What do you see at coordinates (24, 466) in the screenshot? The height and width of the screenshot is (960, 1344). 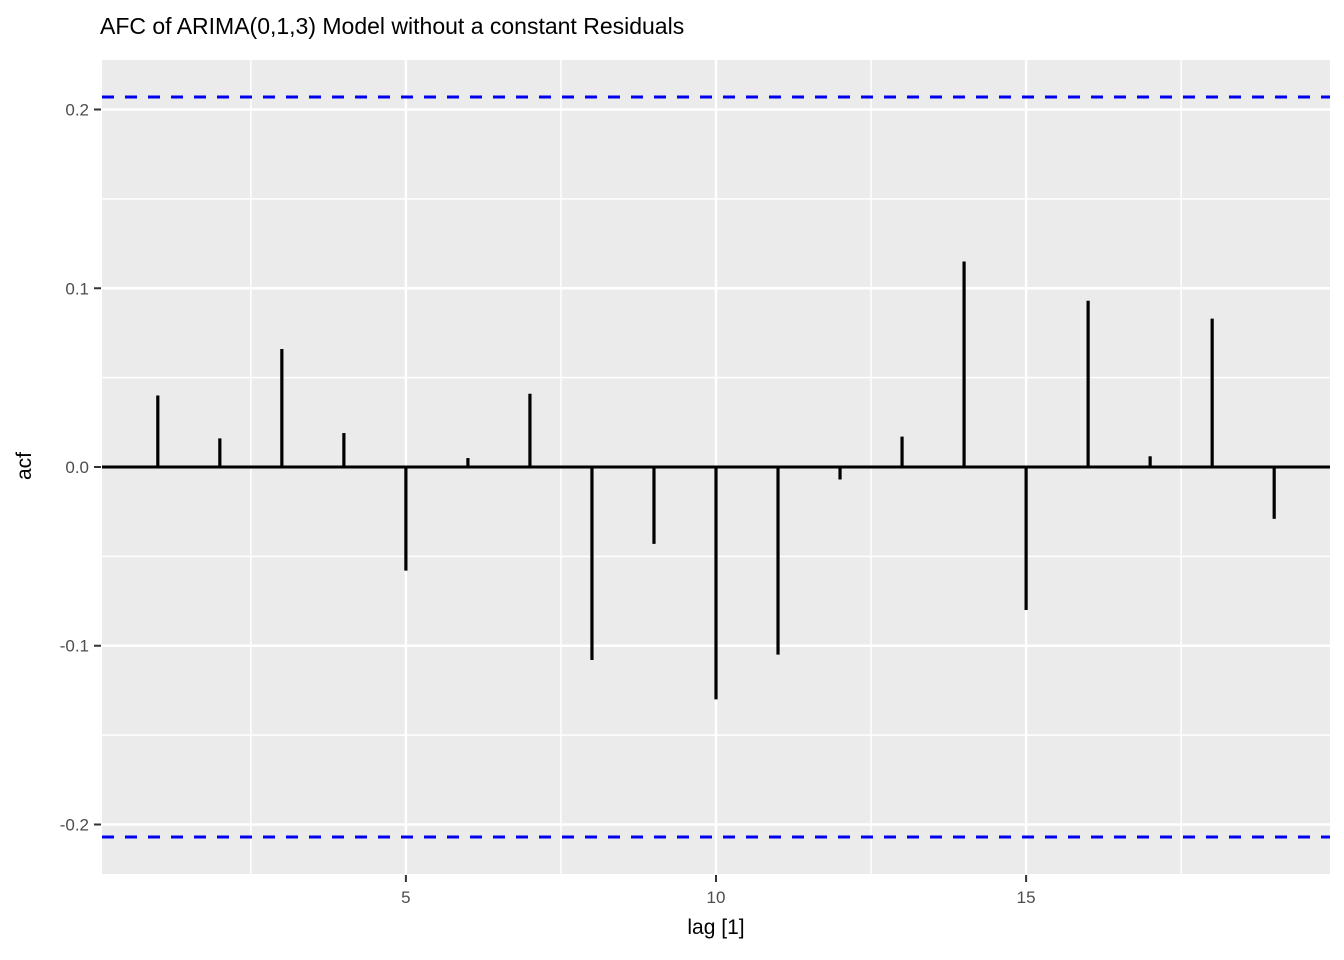 I see `y-axis-title: acf` at bounding box center [24, 466].